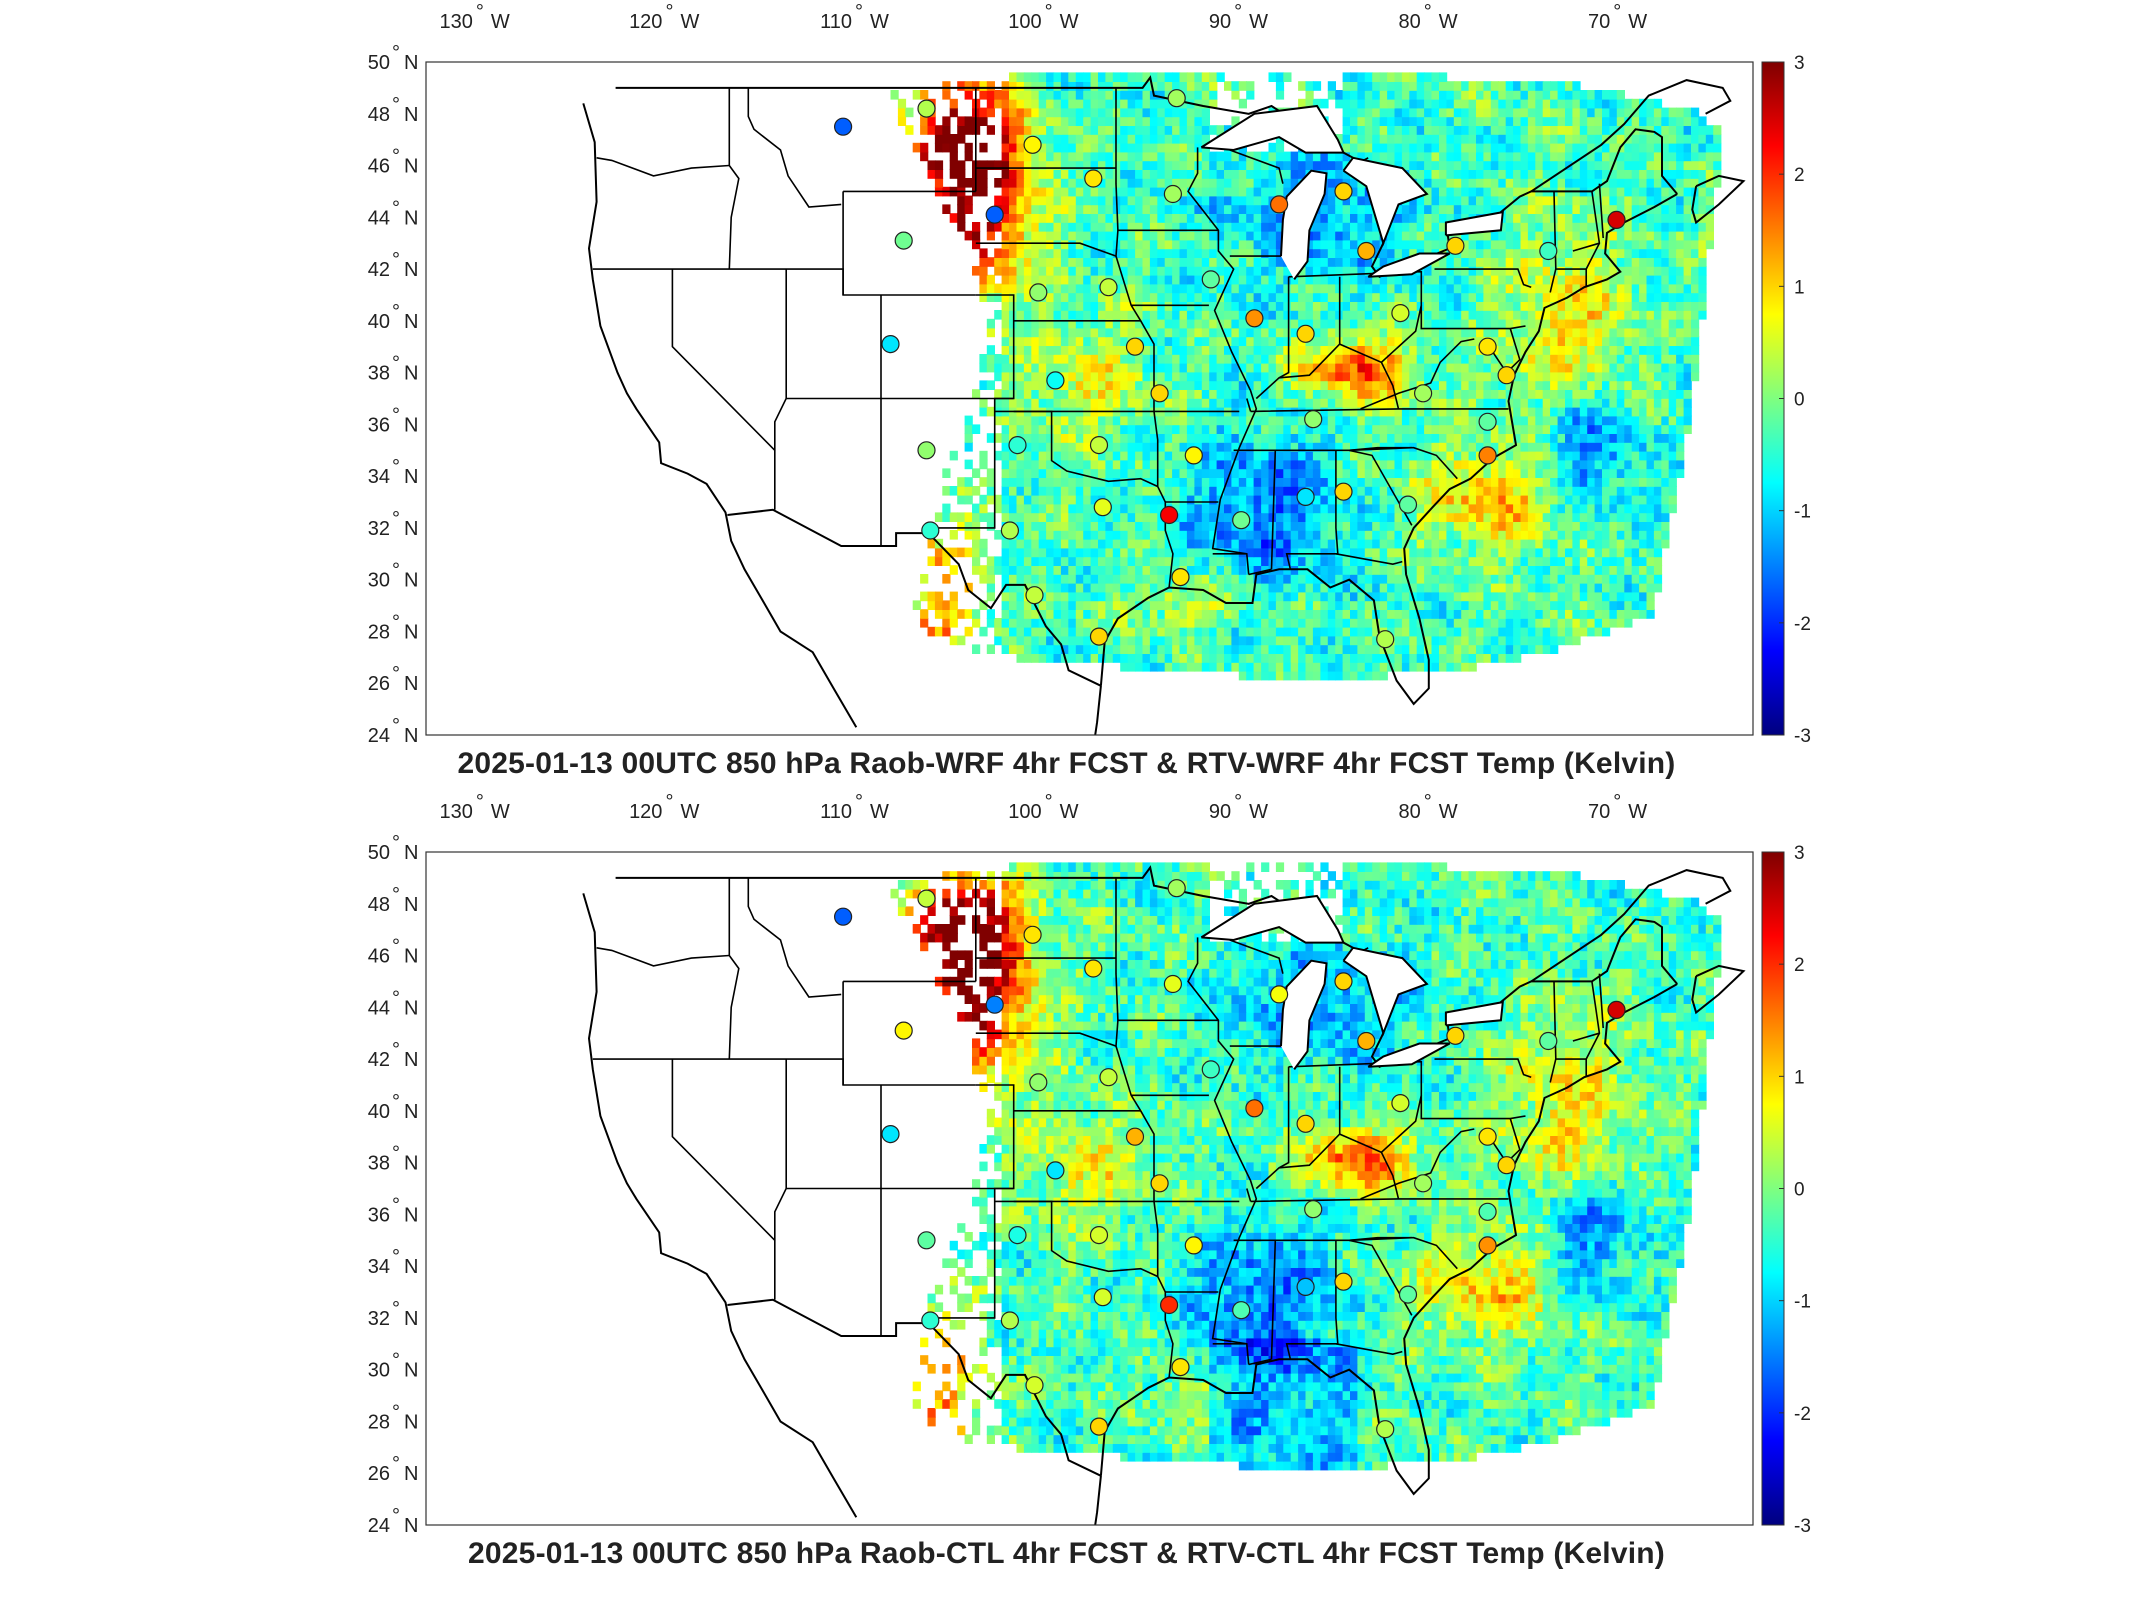 This screenshot has height=1600, width=2133. Describe the element at coordinates (379, 853) in the screenshot. I see `lat-tick-label: 50` at that location.